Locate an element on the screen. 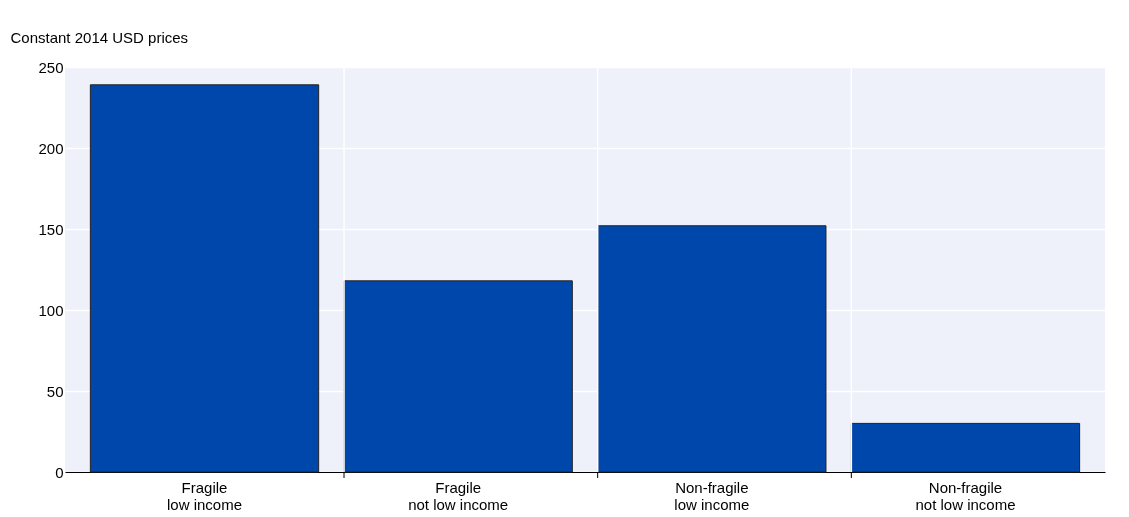  y-tick-label: 50 is located at coordinates (55, 391).